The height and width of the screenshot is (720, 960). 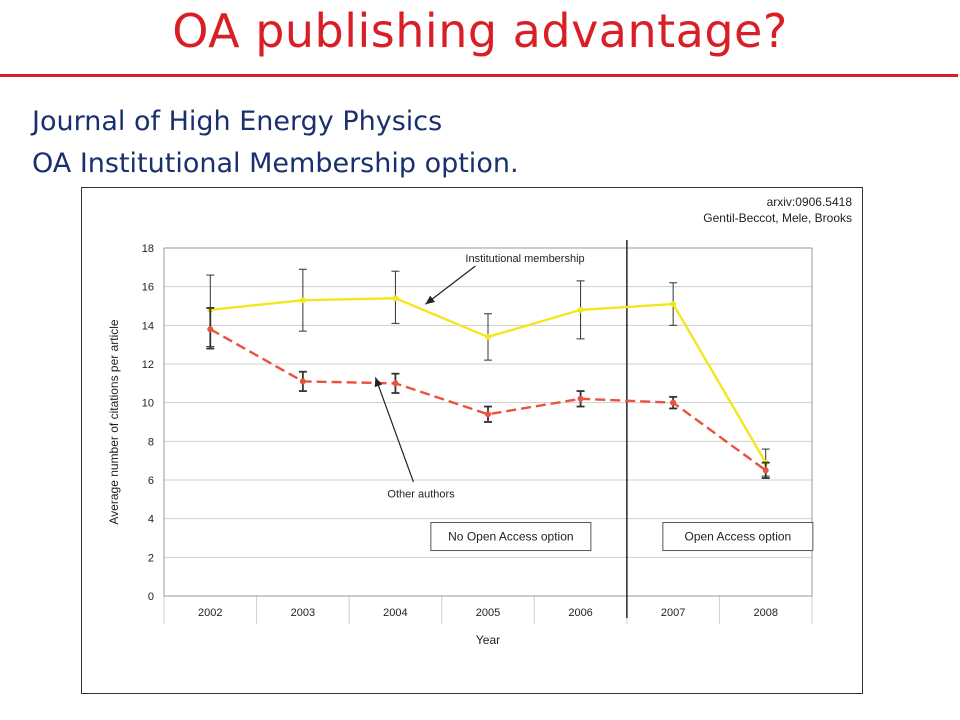 I want to click on y-axis-label: Average number of citations per article, so click(x=114, y=422).